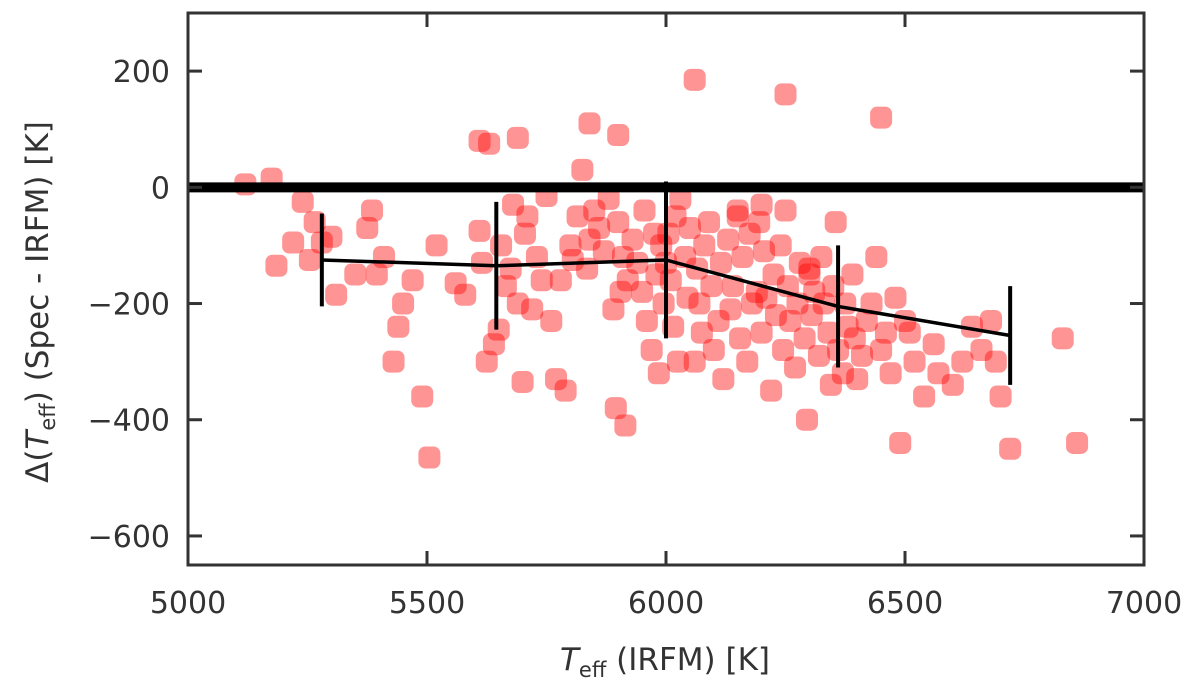 Image resolution: width=1200 pixels, height=688 pixels. What do you see at coordinates (427, 603) in the screenshot?
I see `x-tick-label: 5500` at bounding box center [427, 603].